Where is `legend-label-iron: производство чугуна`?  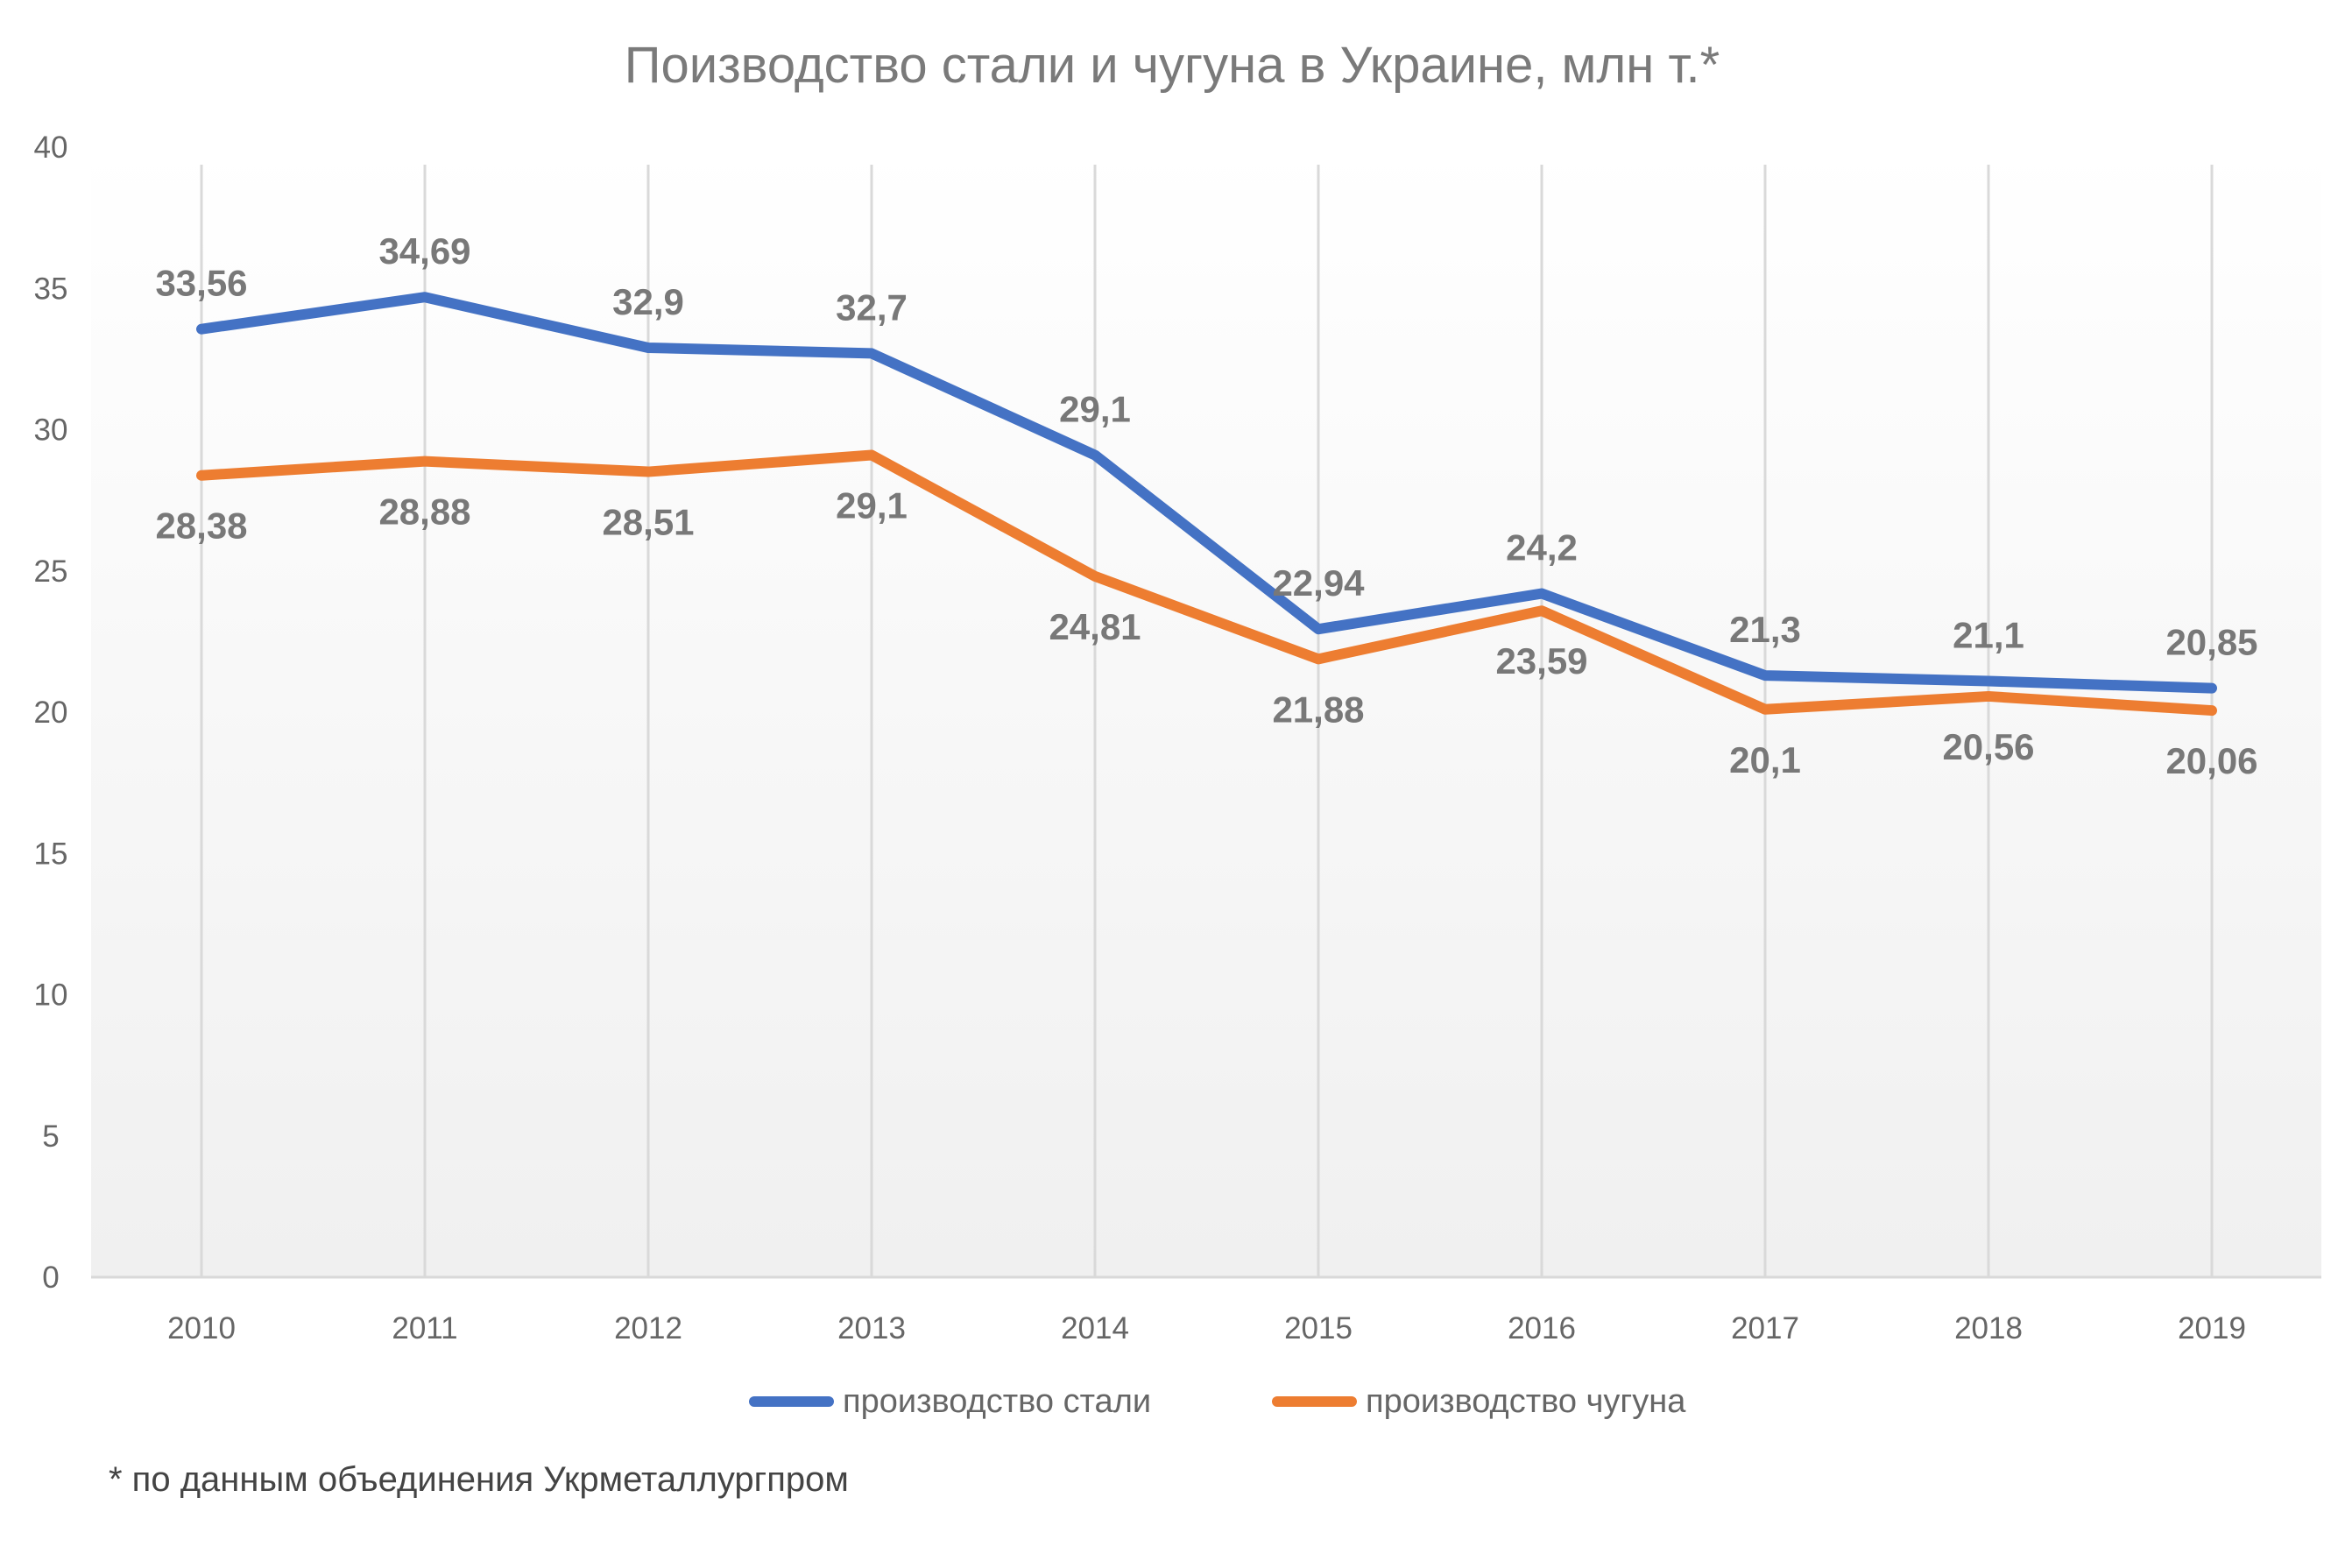 legend-label-iron: производство чугуна is located at coordinates (1526, 1401).